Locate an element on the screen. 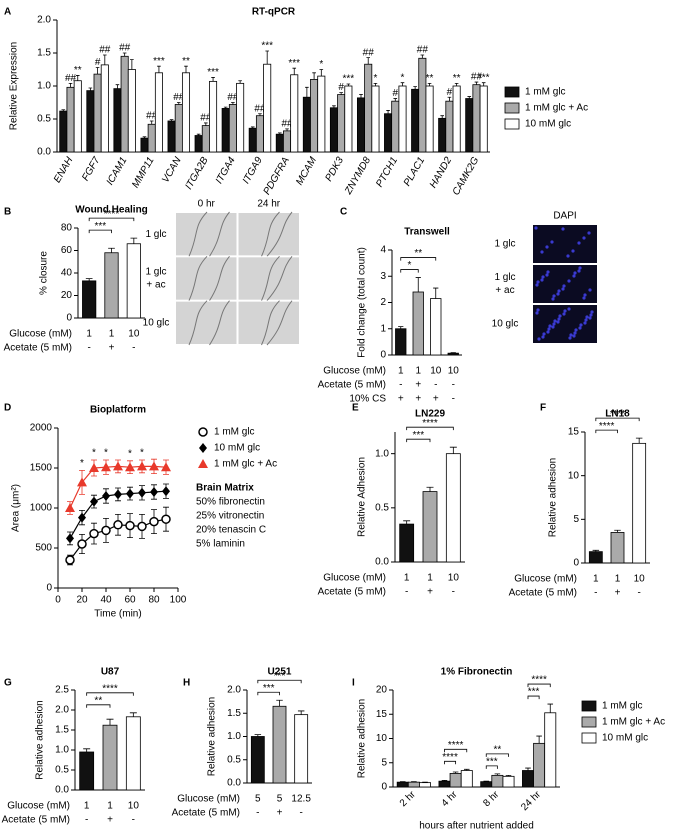 The image size is (698, 833). x-tick-label: 100 is located at coordinates (178, 600).